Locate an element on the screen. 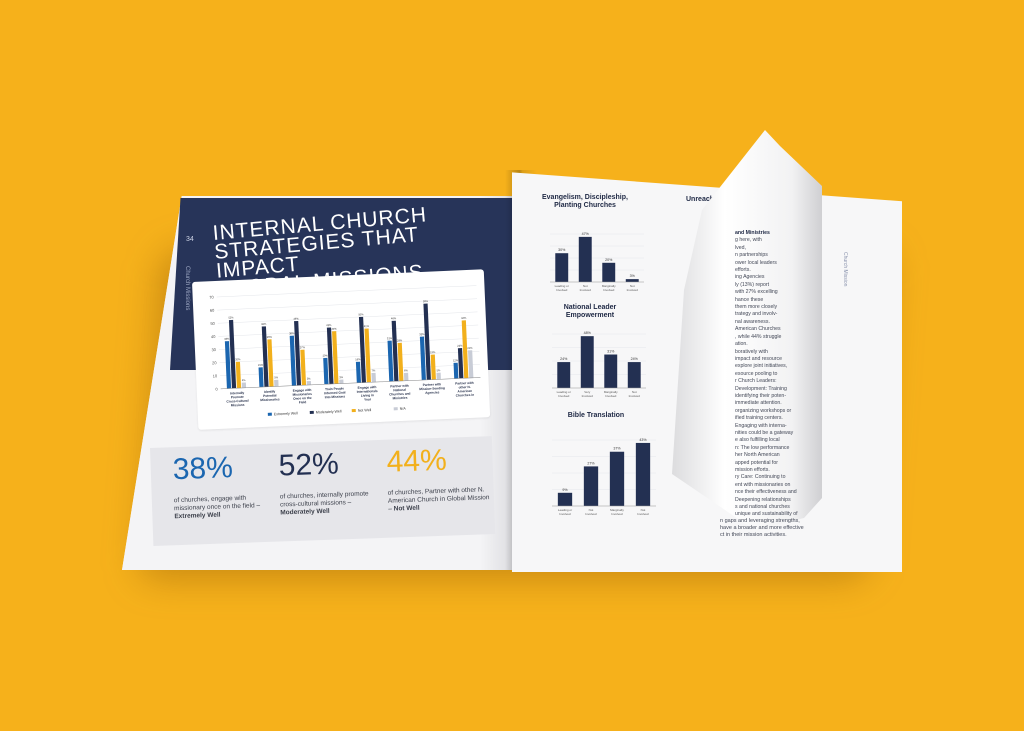 The image size is (1024, 731). category-label: Living in is located at coordinates (367, 395).